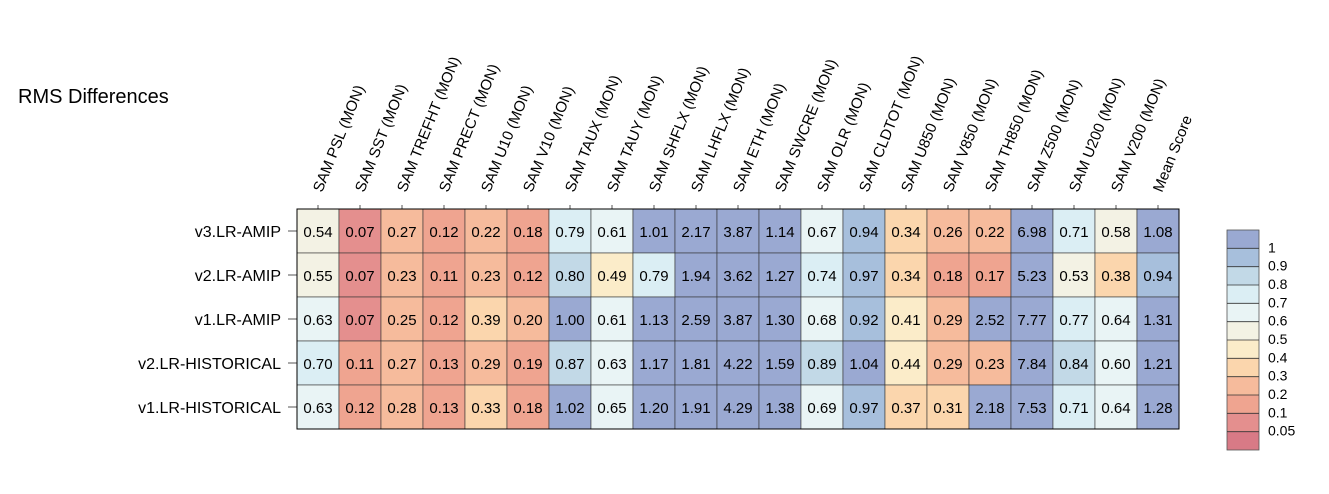  What do you see at coordinates (485, 320) in the screenshot?
I see `cell-value-label: 0.39` at bounding box center [485, 320].